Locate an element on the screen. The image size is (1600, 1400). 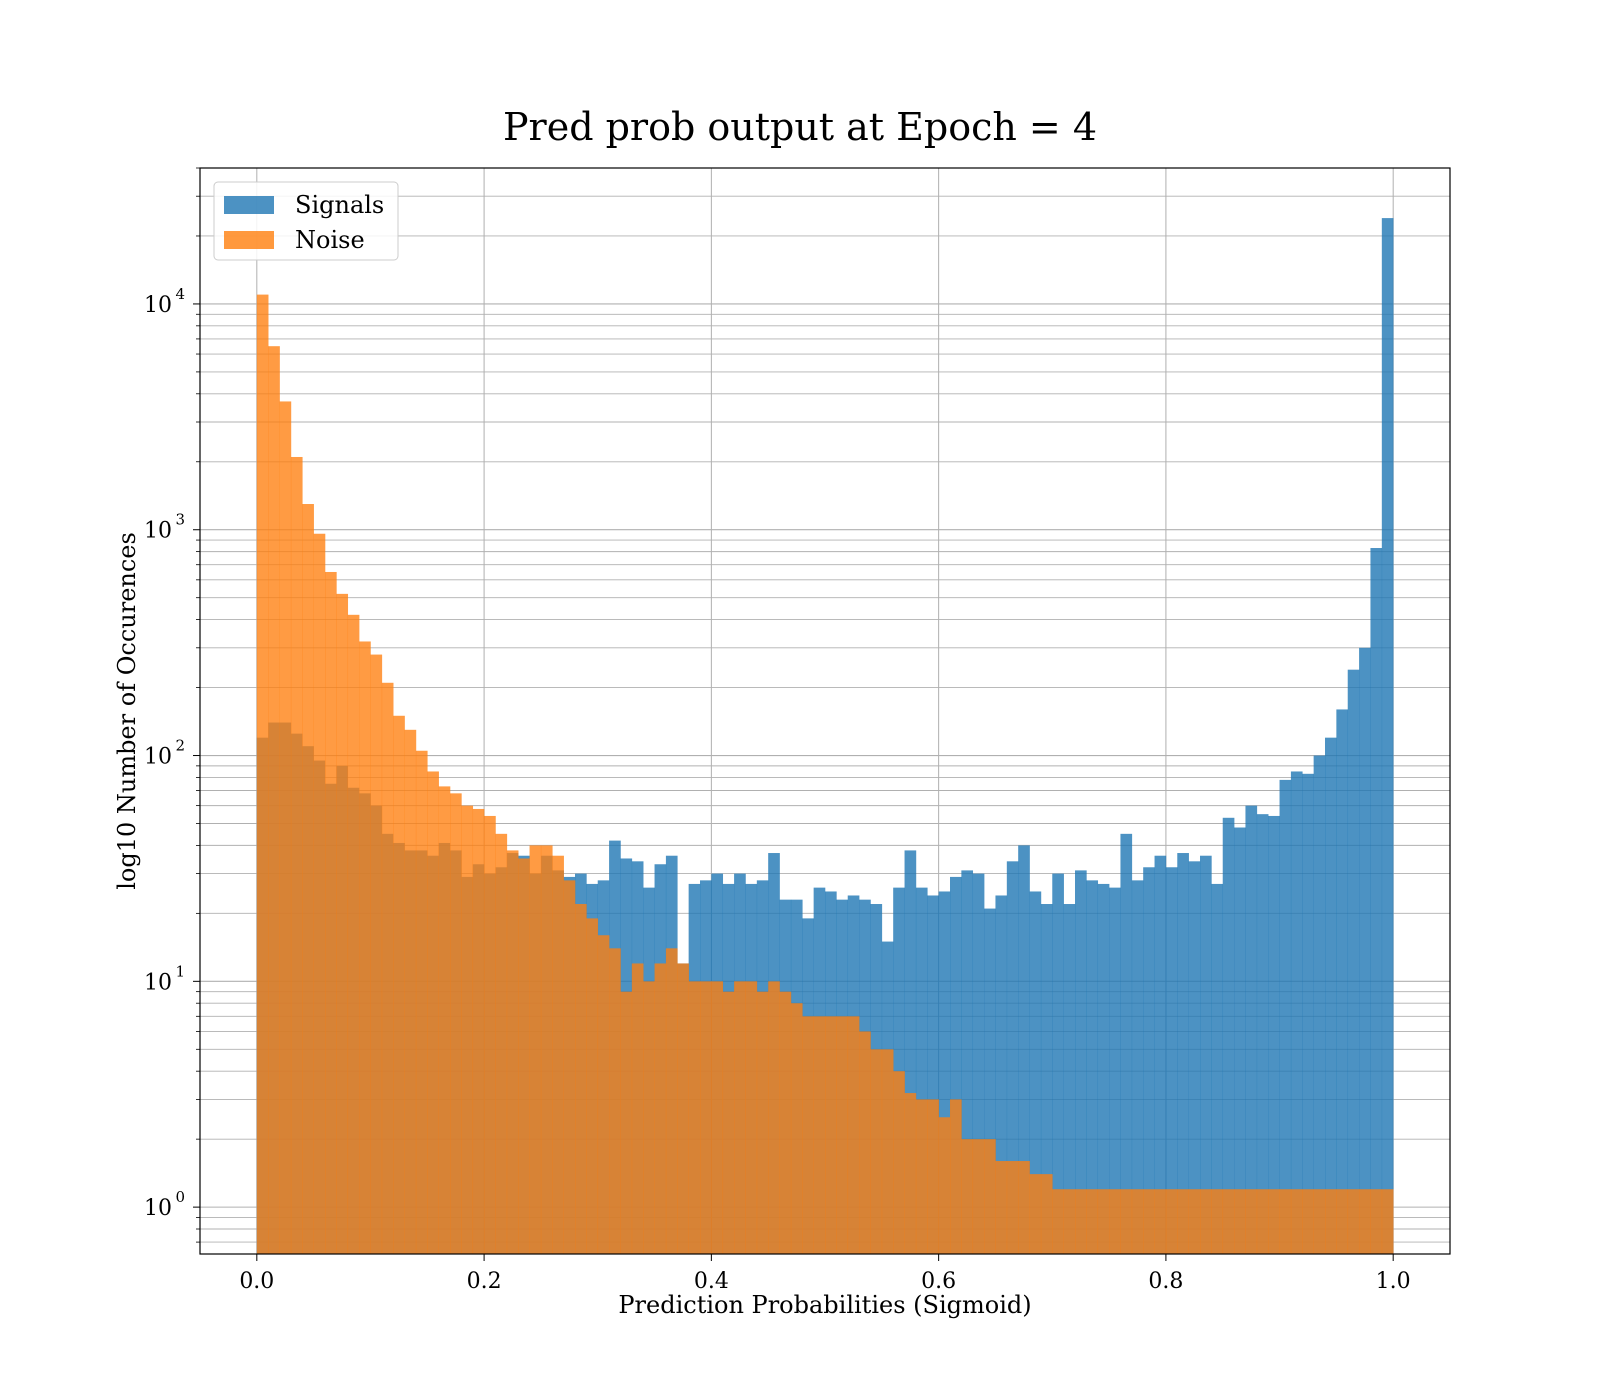
y-tick-exponent: 2 is located at coordinates (180, 746).